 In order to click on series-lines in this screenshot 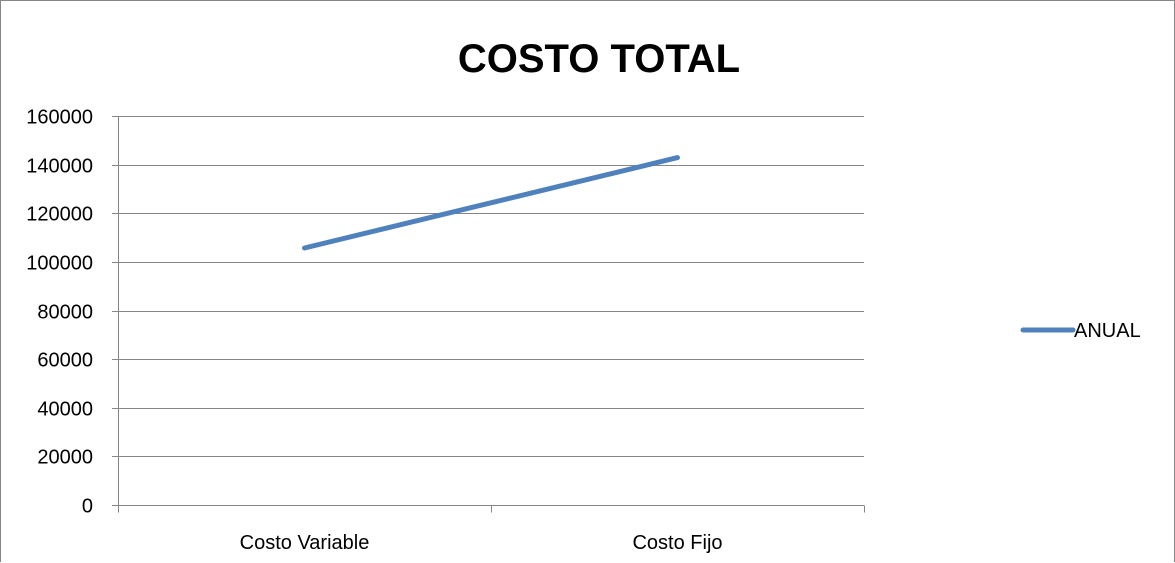, I will do `click(491, 203)`.